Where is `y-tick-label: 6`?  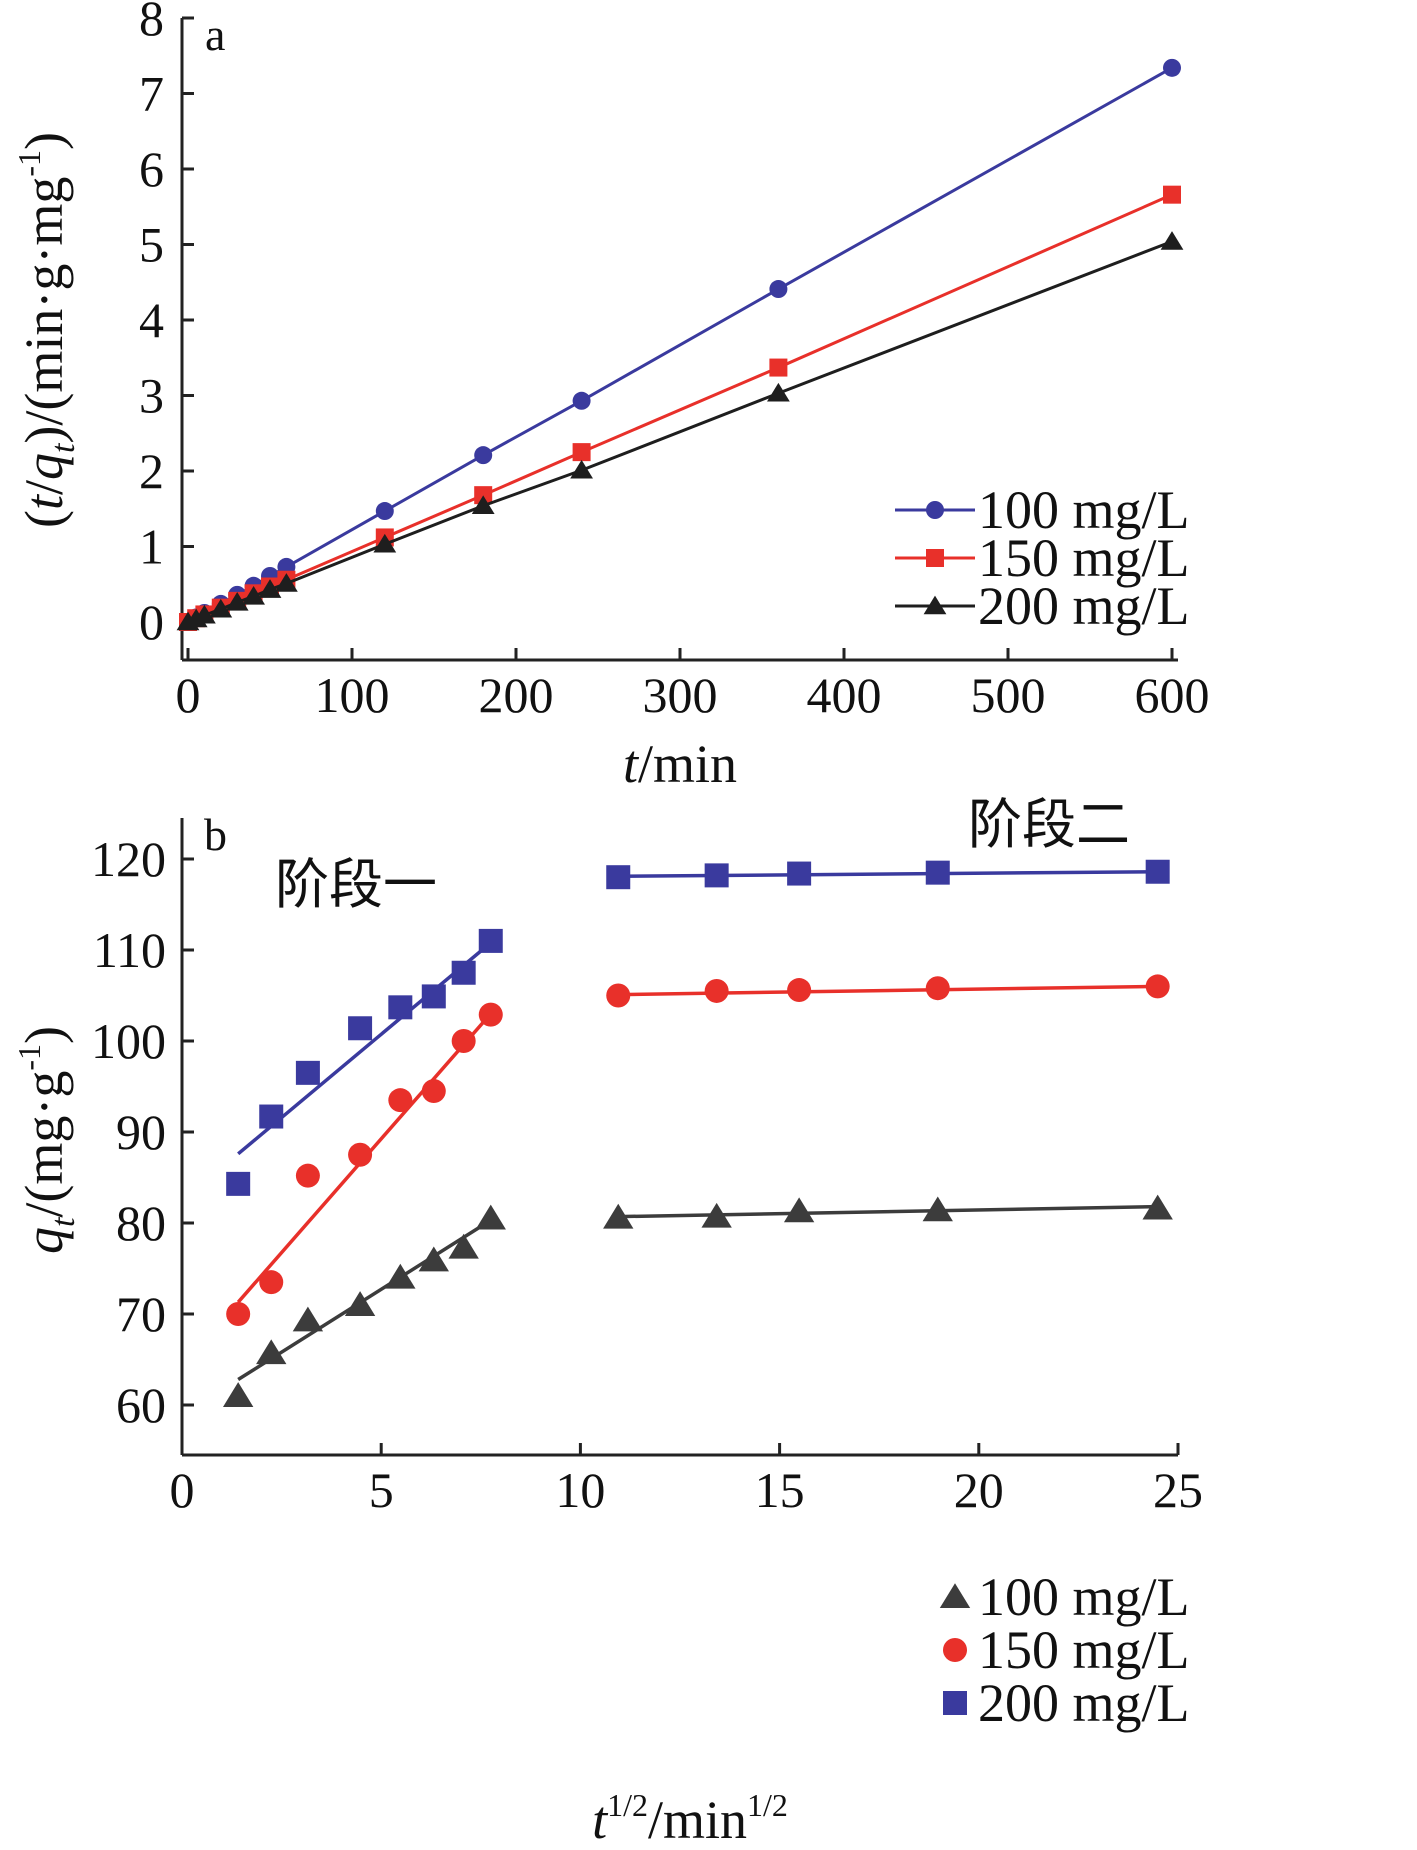 y-tick-label: 6 is located at coordinates (151, 169).